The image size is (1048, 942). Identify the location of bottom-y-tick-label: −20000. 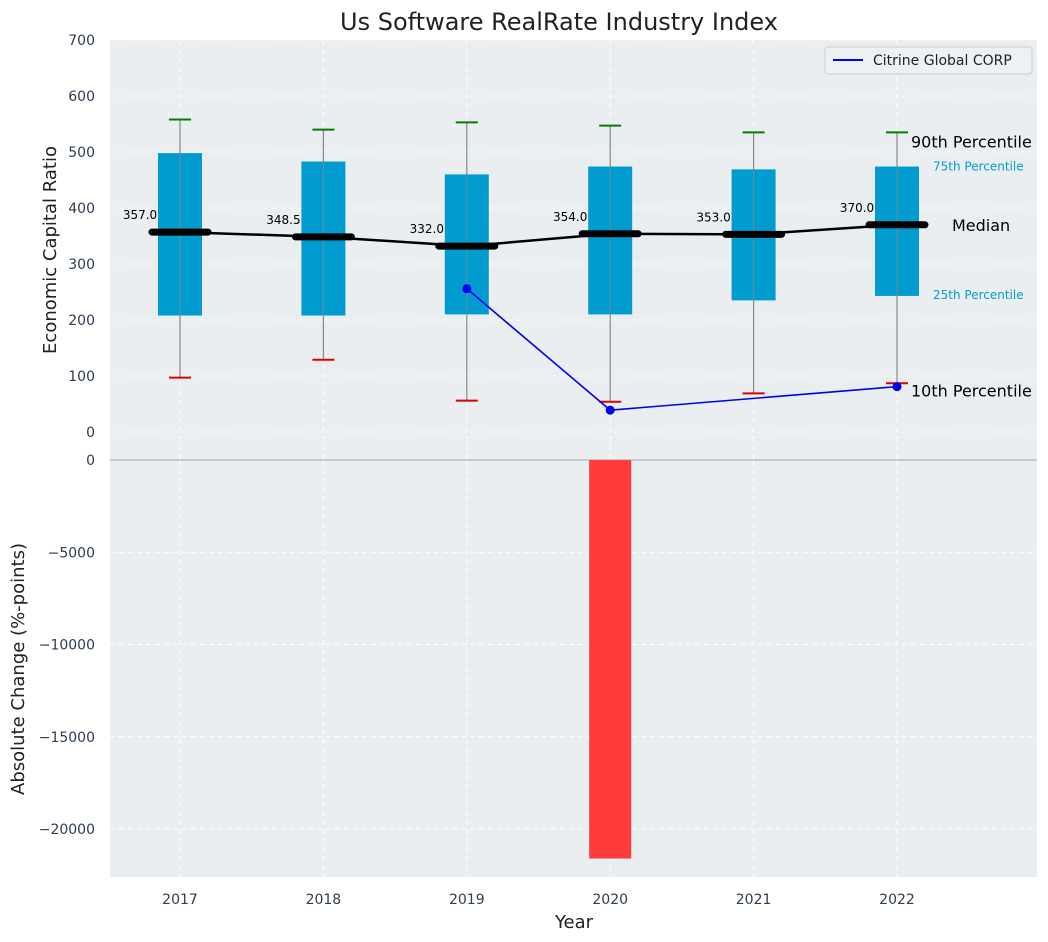
(67, 830).